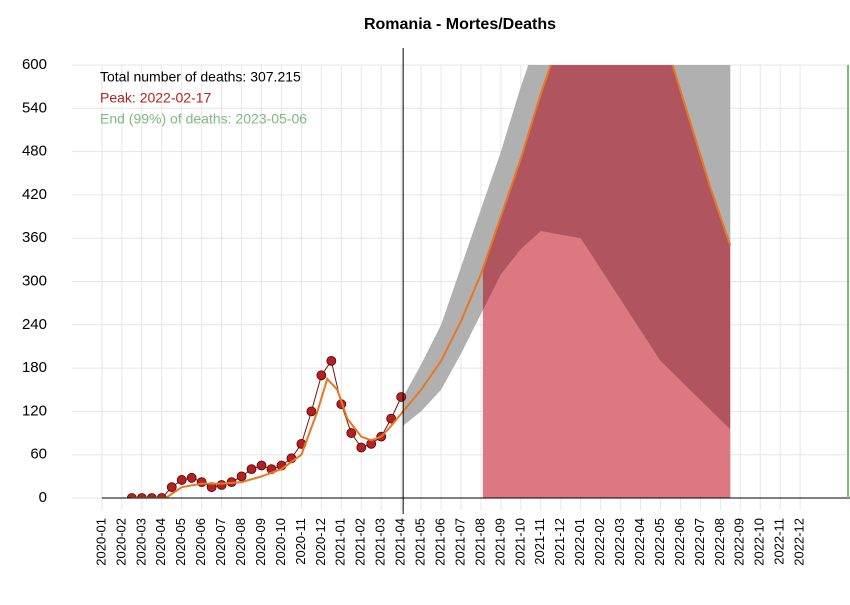 The width and height of the screenshot is (850, 605). What do you see at coordinates (799, 542) in the screenshot?
I see `x-tick-label: 2022-12` at bounding box center [799, 542].